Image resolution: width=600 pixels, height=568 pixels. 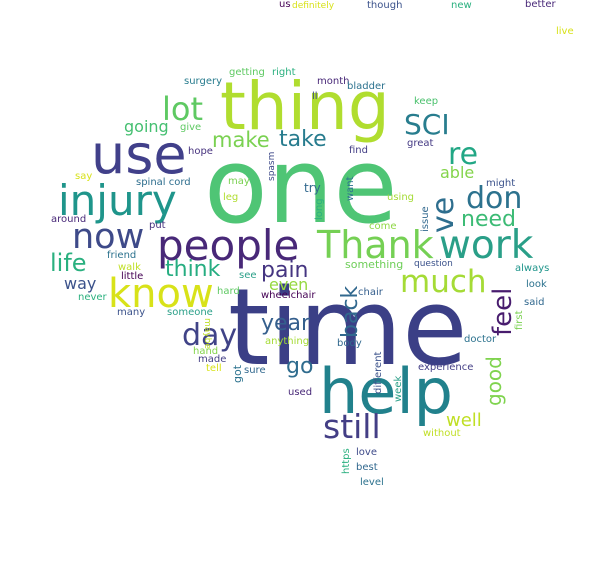 I want to click on word: tell, so click(x=214, y=368).